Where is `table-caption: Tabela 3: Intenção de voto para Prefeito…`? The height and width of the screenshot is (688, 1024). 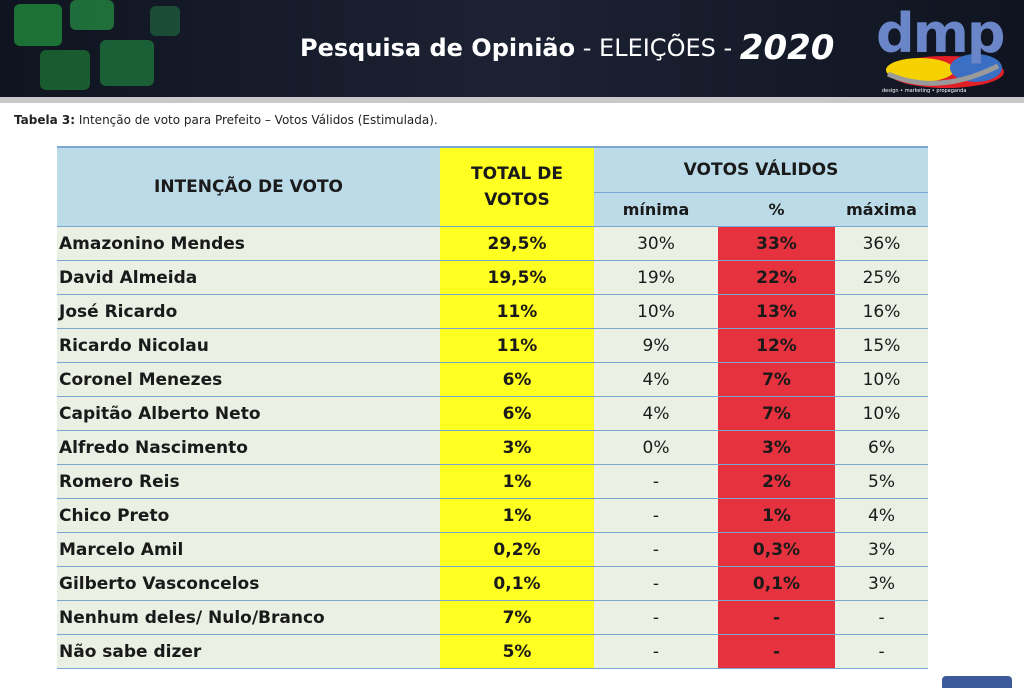
table-caption: Tabela 3: Intenção de voto para Prefeito… is located at coordinates (226, 120).